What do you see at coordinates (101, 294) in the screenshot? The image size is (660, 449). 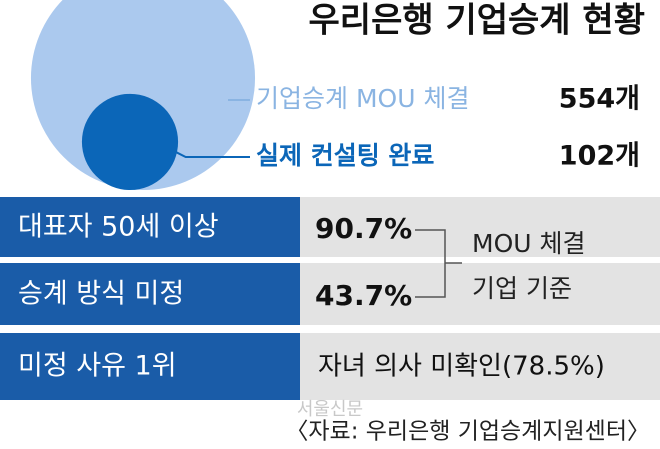 I see `row-label: 승계 방식 미정` at bounding box center [101, 294].